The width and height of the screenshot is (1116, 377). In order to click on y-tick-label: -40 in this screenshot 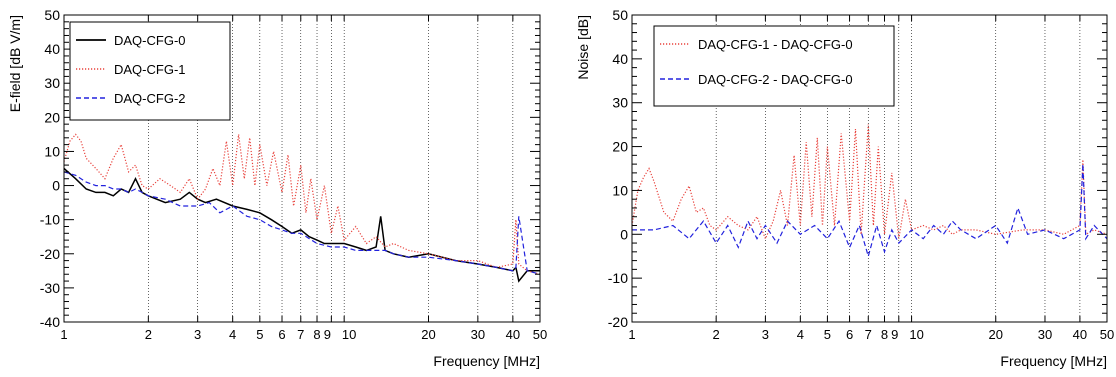, I will do `click(50, 322)`.